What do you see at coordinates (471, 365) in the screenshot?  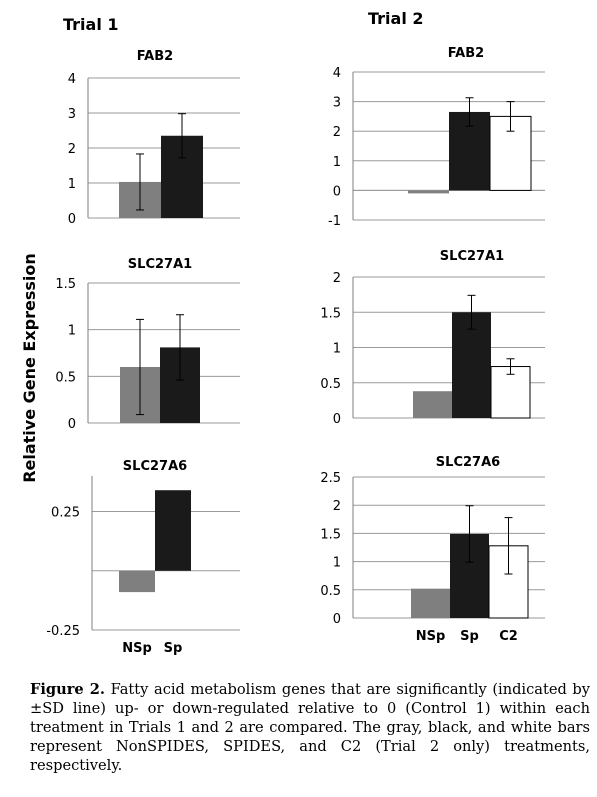 I see `chart-5-bar-sp` at bounding box center [471, 365].